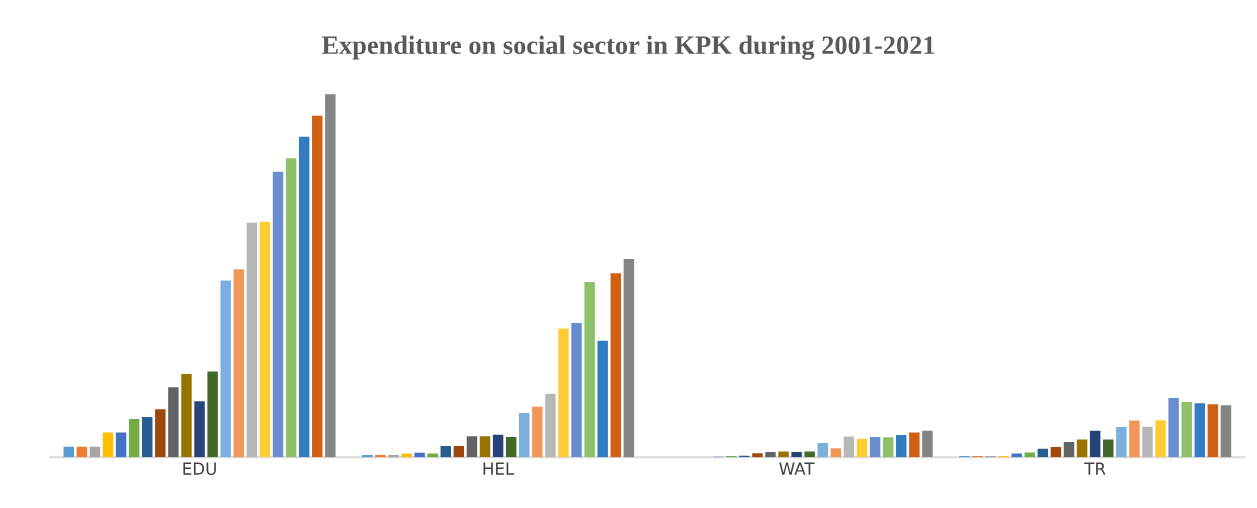 This screenshot has width=1257, height=508. Describe the element at coordinates (1095, 468) in the screenshot. I see `x-tick-label: TR` at that location.